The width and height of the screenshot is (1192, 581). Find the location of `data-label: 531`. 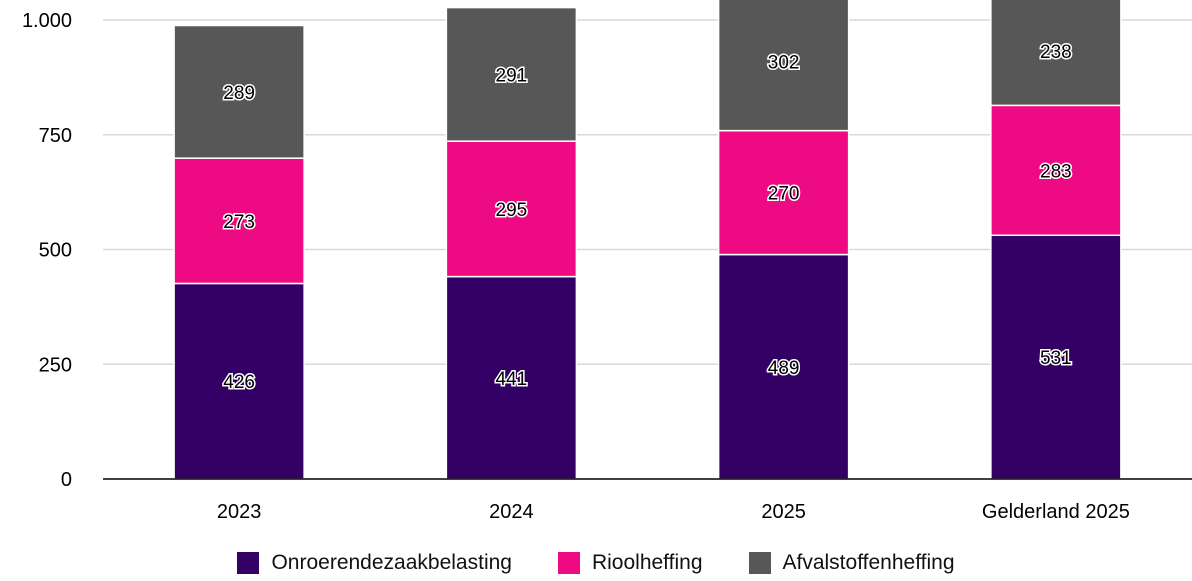

data-label: 531 is located at coordinates (1056, 358).